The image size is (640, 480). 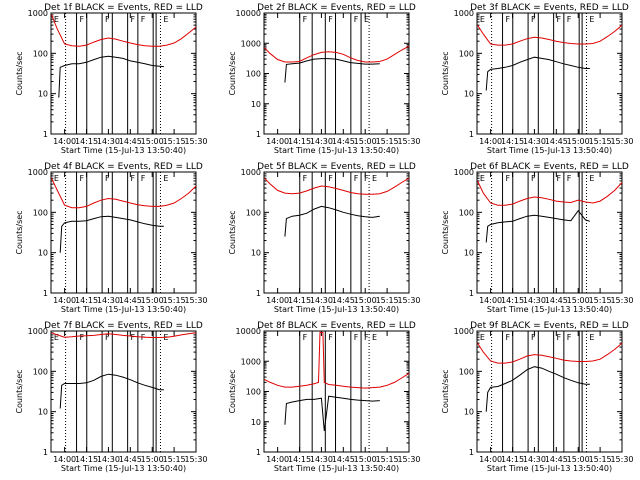 What do you see at coordinates (336, 326) in the screenshot?
I see `panel-title: Det 8f BLACK = Events, RED = LLD` at bounding box center [336, 326].